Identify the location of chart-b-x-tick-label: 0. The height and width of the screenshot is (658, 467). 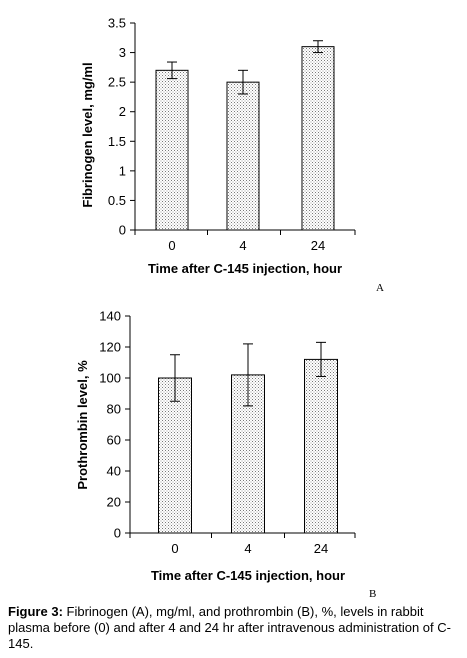
(174, 548).